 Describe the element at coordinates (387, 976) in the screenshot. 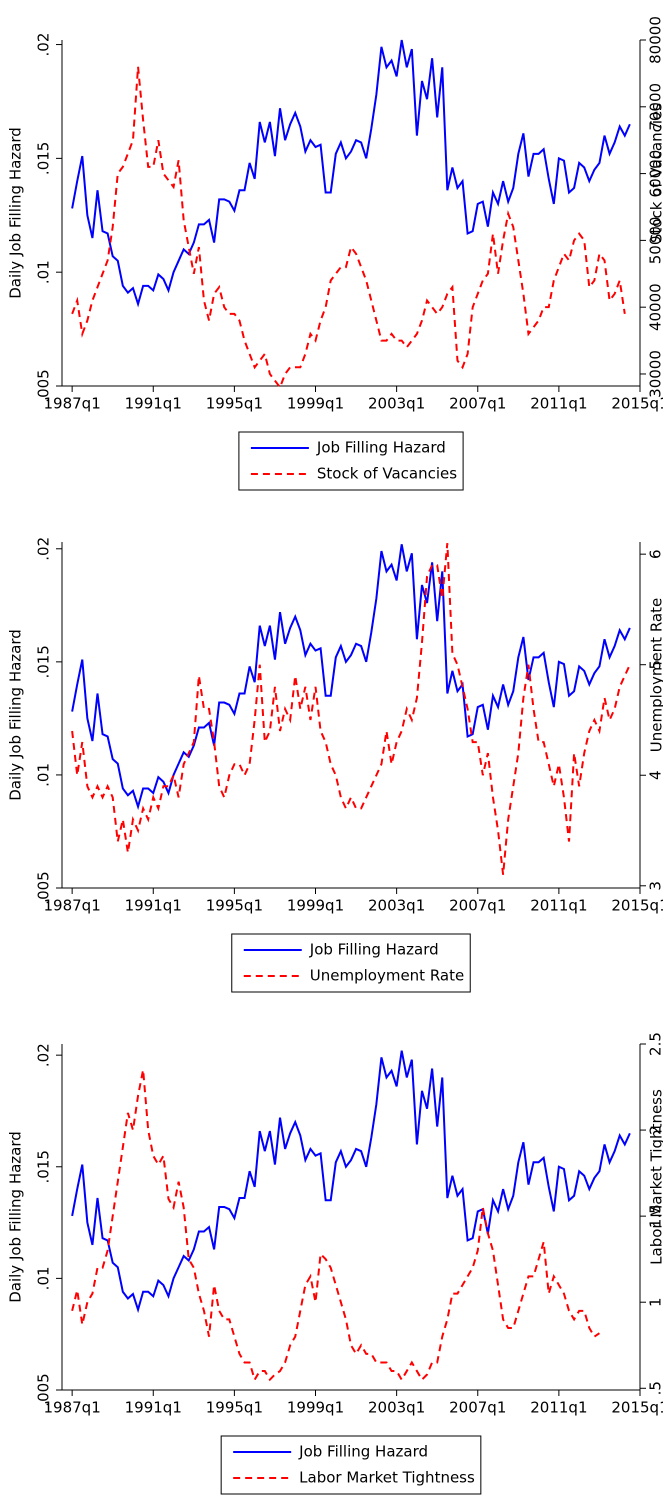

I see `legend-label: Unemployment Rate` at that location.